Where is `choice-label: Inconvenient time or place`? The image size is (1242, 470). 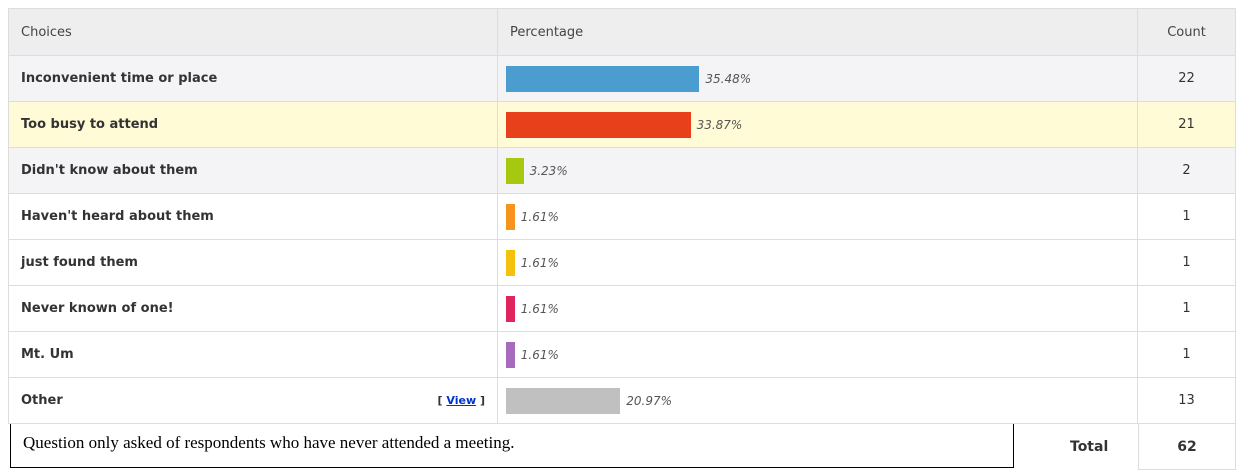
choice-label: Inconvenient time or place is located at coordinates (119, 78).